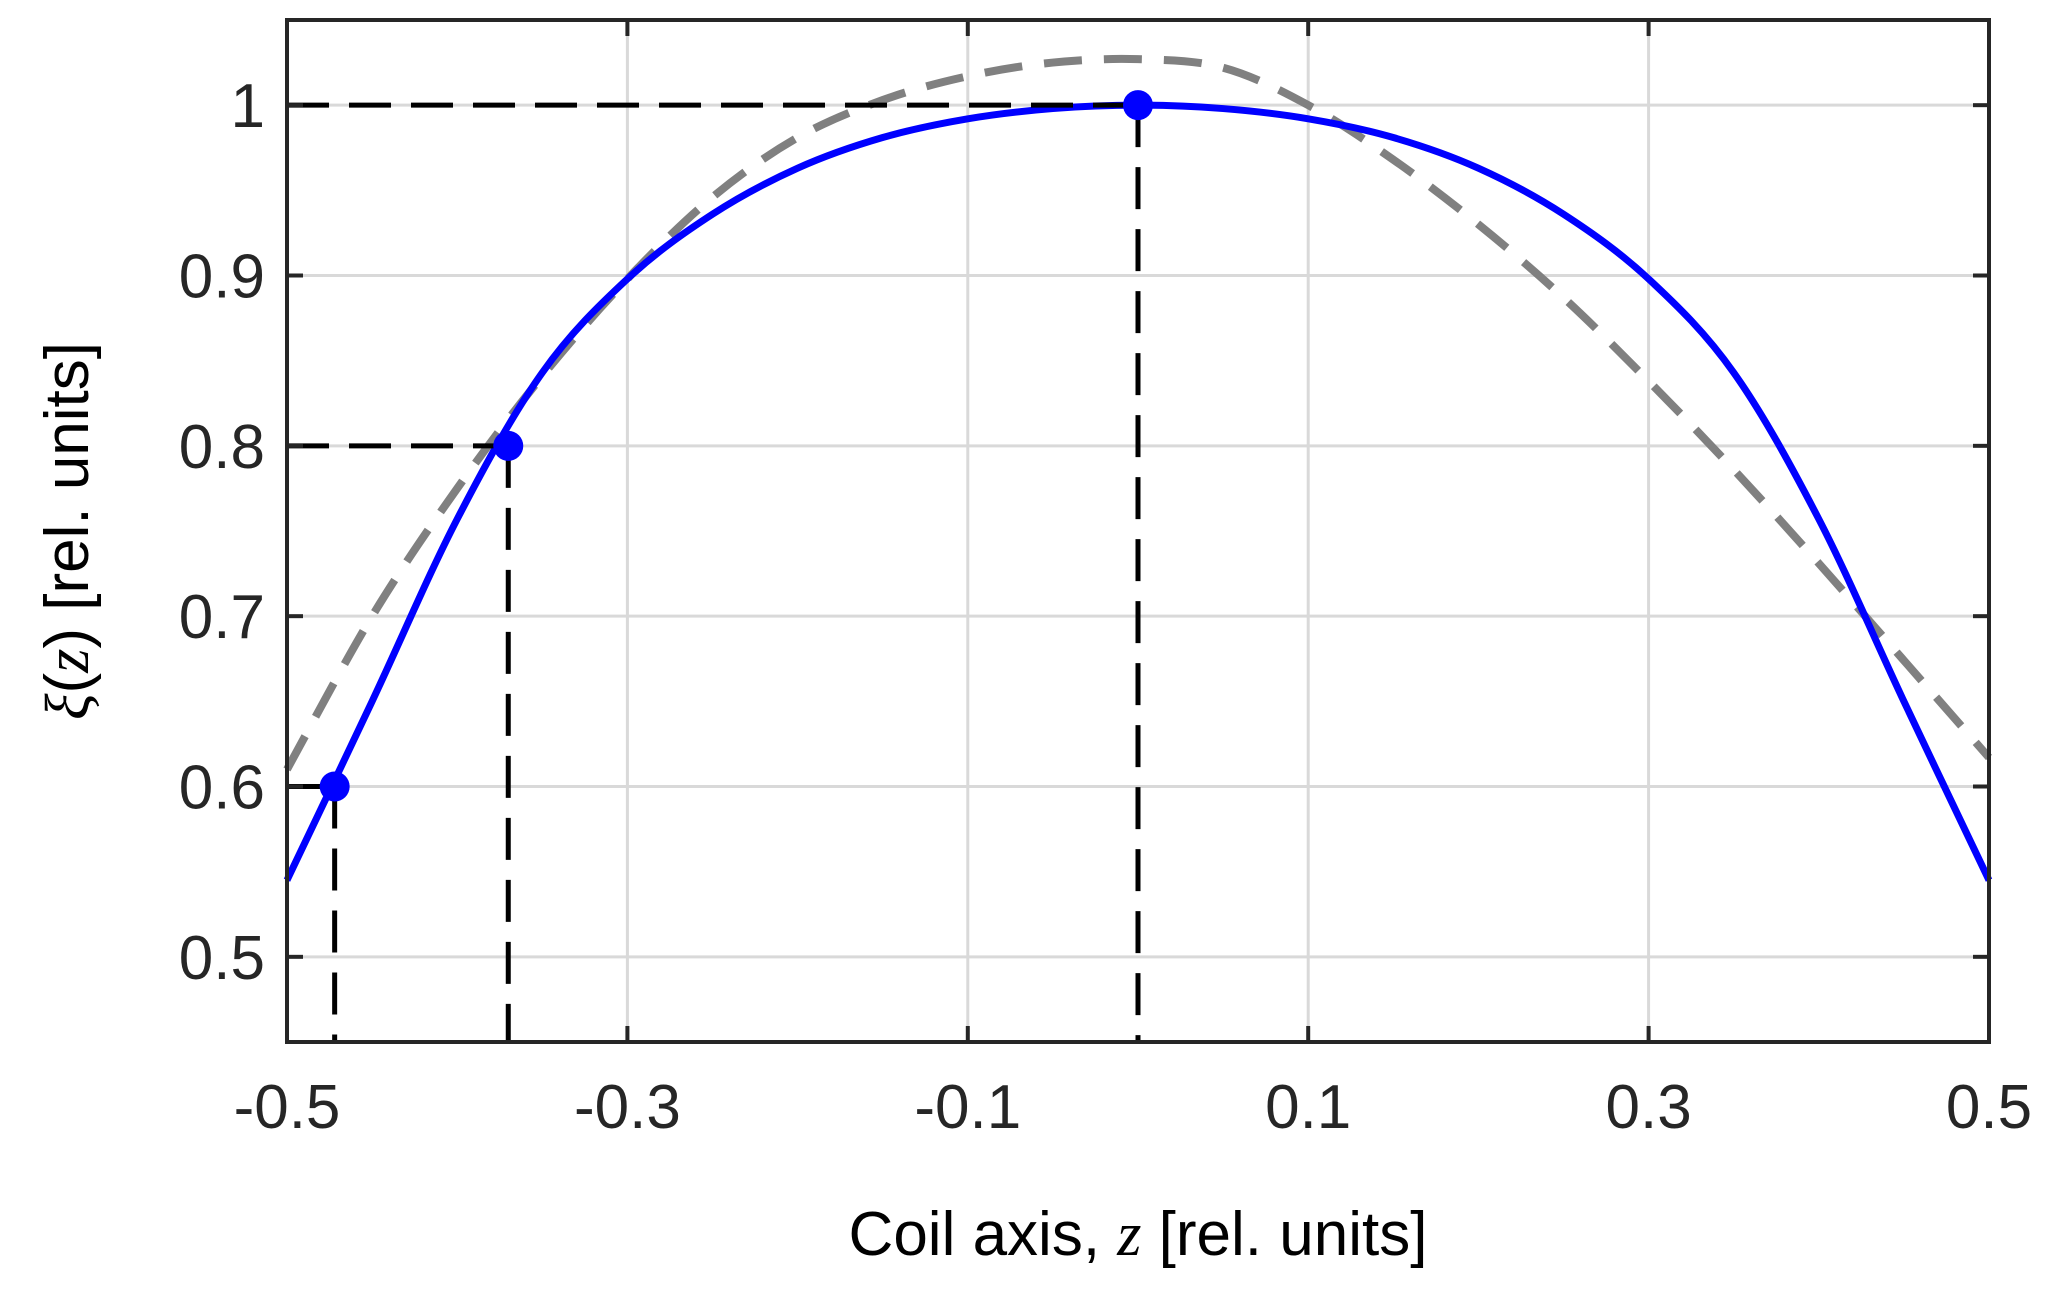 This screenshot has height=1293, width=2067. Describe the element at coordinates (627, 1107) in the screenshot. I see `x-tick-label: -0.3` at that location.